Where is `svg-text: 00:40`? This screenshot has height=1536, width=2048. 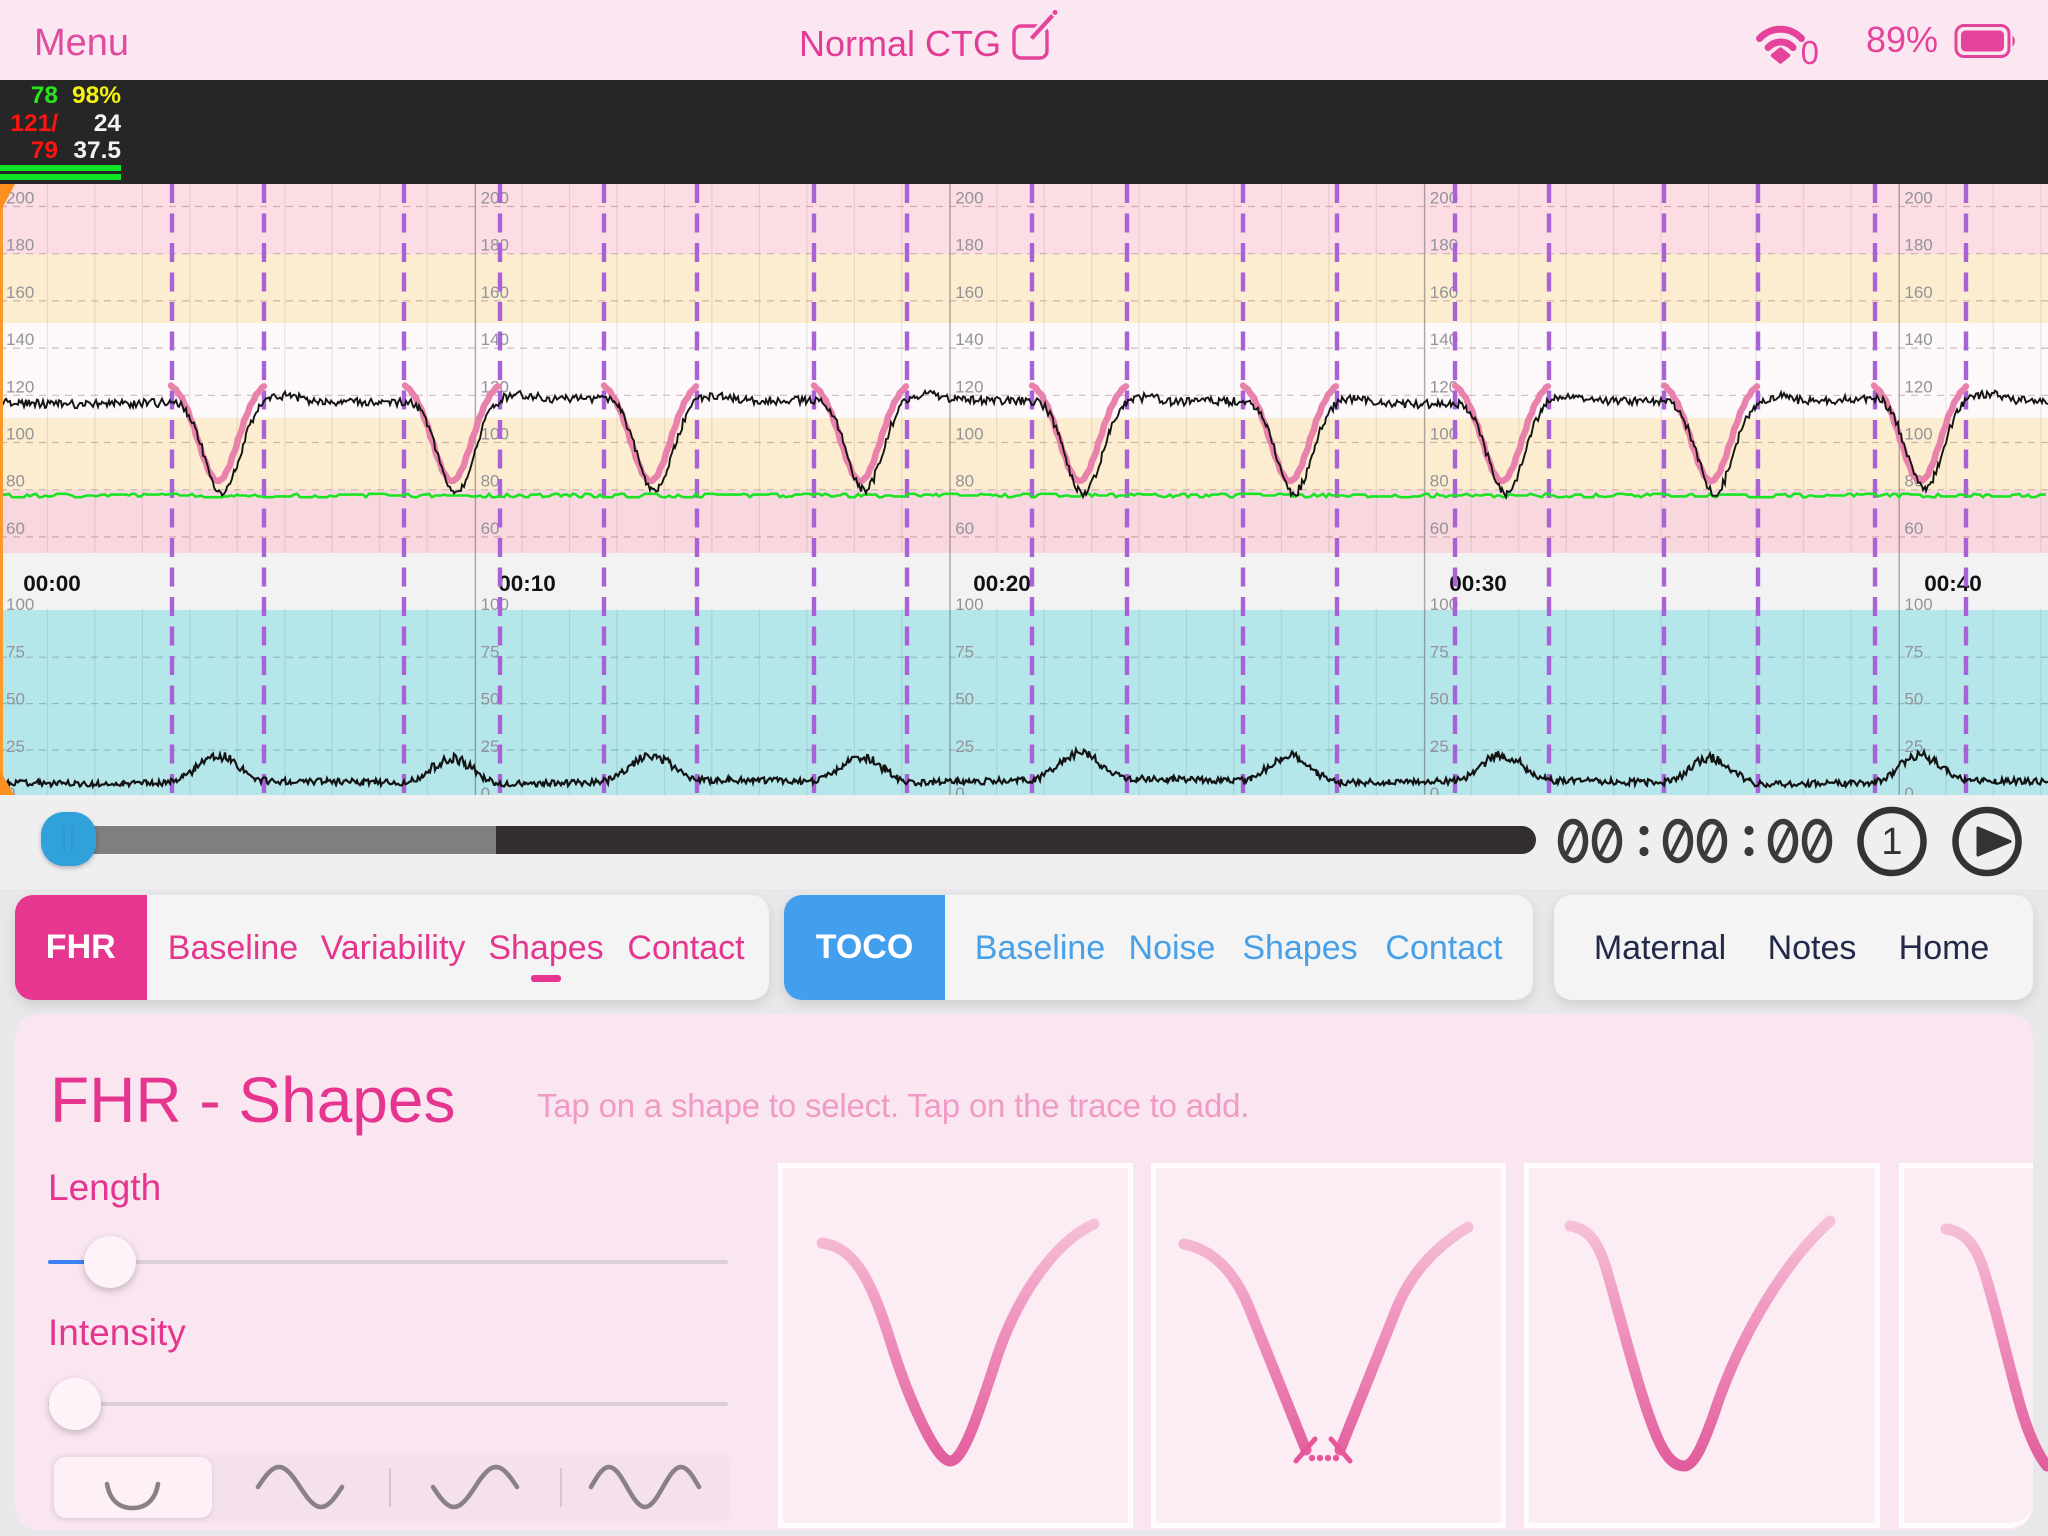 svg-text: 00:40 is located at coordinates (1953, 583).